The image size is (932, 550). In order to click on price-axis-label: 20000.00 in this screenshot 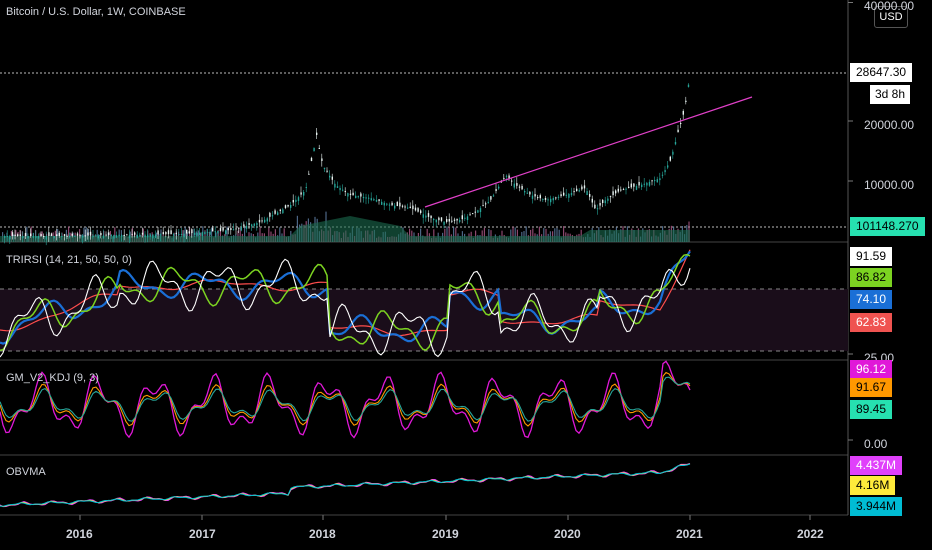, I will do `click(889, 125)`.